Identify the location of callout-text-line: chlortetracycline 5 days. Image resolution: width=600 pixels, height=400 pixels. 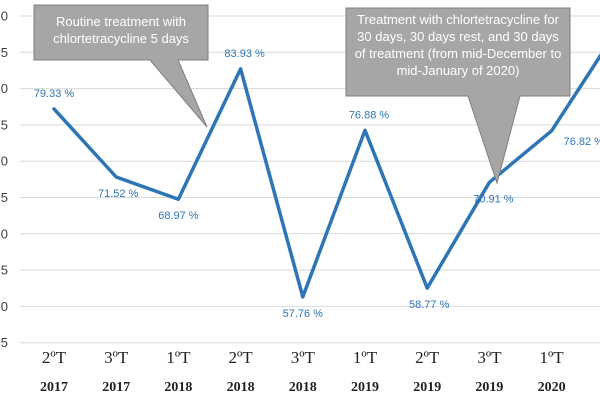
(121, 38).